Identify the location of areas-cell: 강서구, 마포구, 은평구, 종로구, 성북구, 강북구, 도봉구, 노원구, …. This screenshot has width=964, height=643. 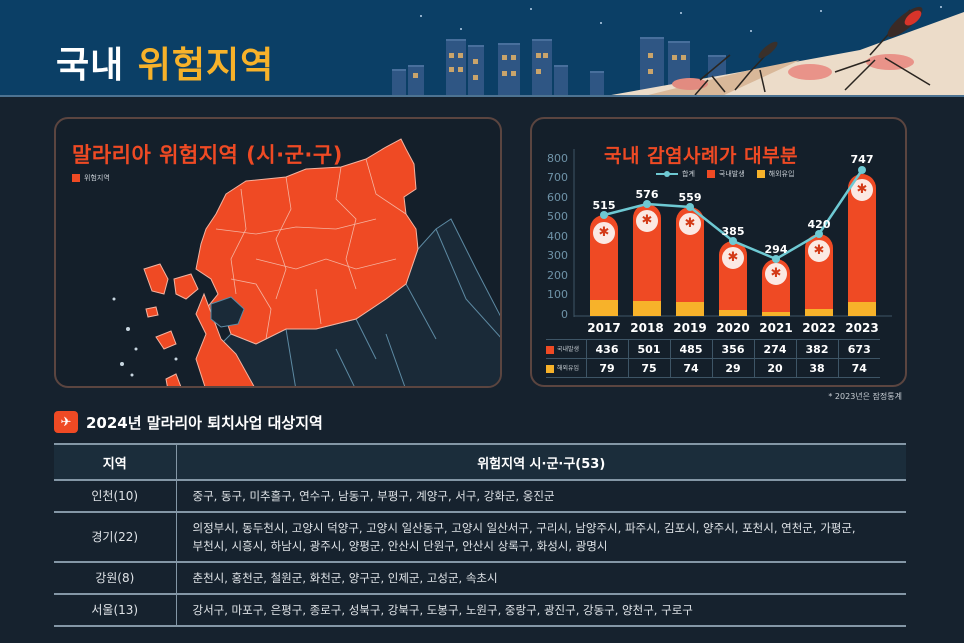
(541, 610).